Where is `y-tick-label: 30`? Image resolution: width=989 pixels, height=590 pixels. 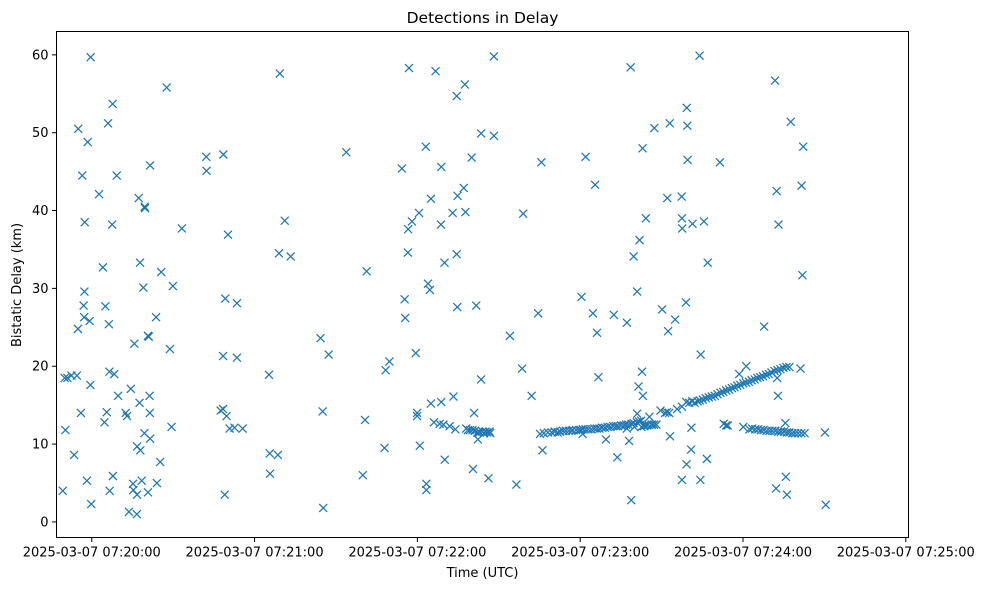
y-tick-label: 30 is located at coordinates (40, 289).